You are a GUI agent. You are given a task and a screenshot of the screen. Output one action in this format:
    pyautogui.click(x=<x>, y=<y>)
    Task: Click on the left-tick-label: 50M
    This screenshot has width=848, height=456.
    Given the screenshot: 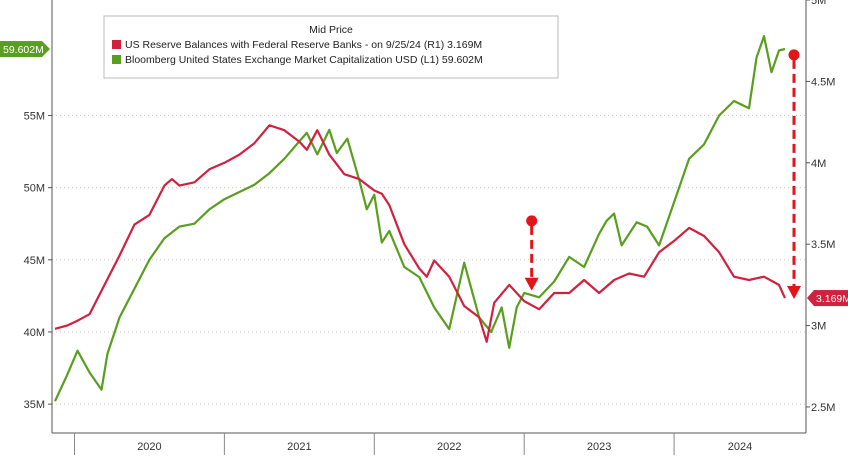 What is the action you would take?
    pyautogui.click(x=34, y=189)
    